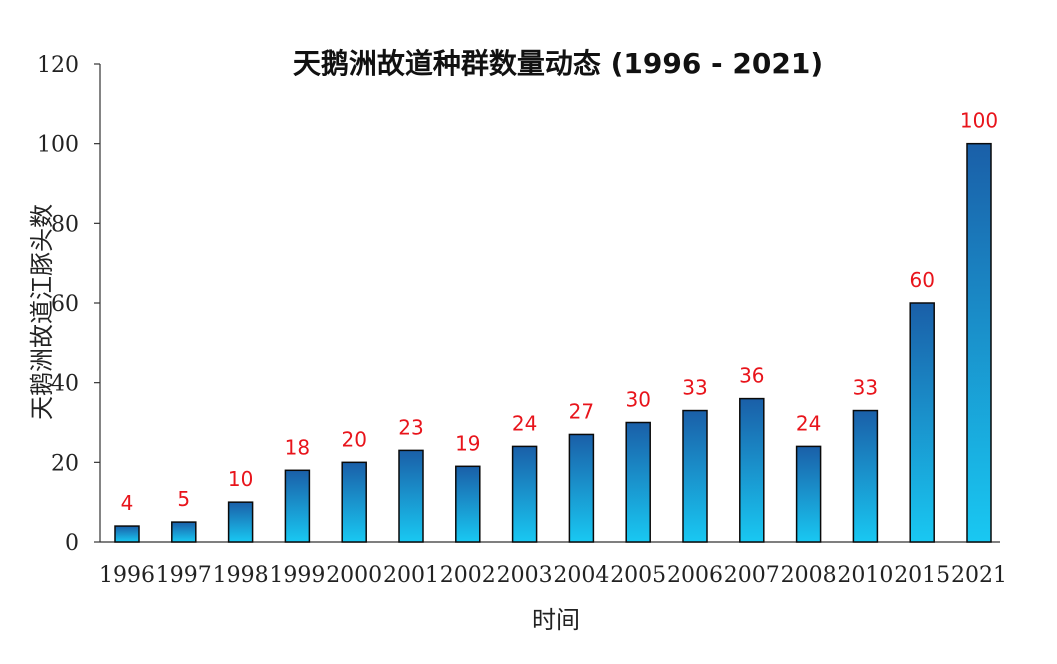  I want to click on data-label-2015: 60, so click(921, 280).